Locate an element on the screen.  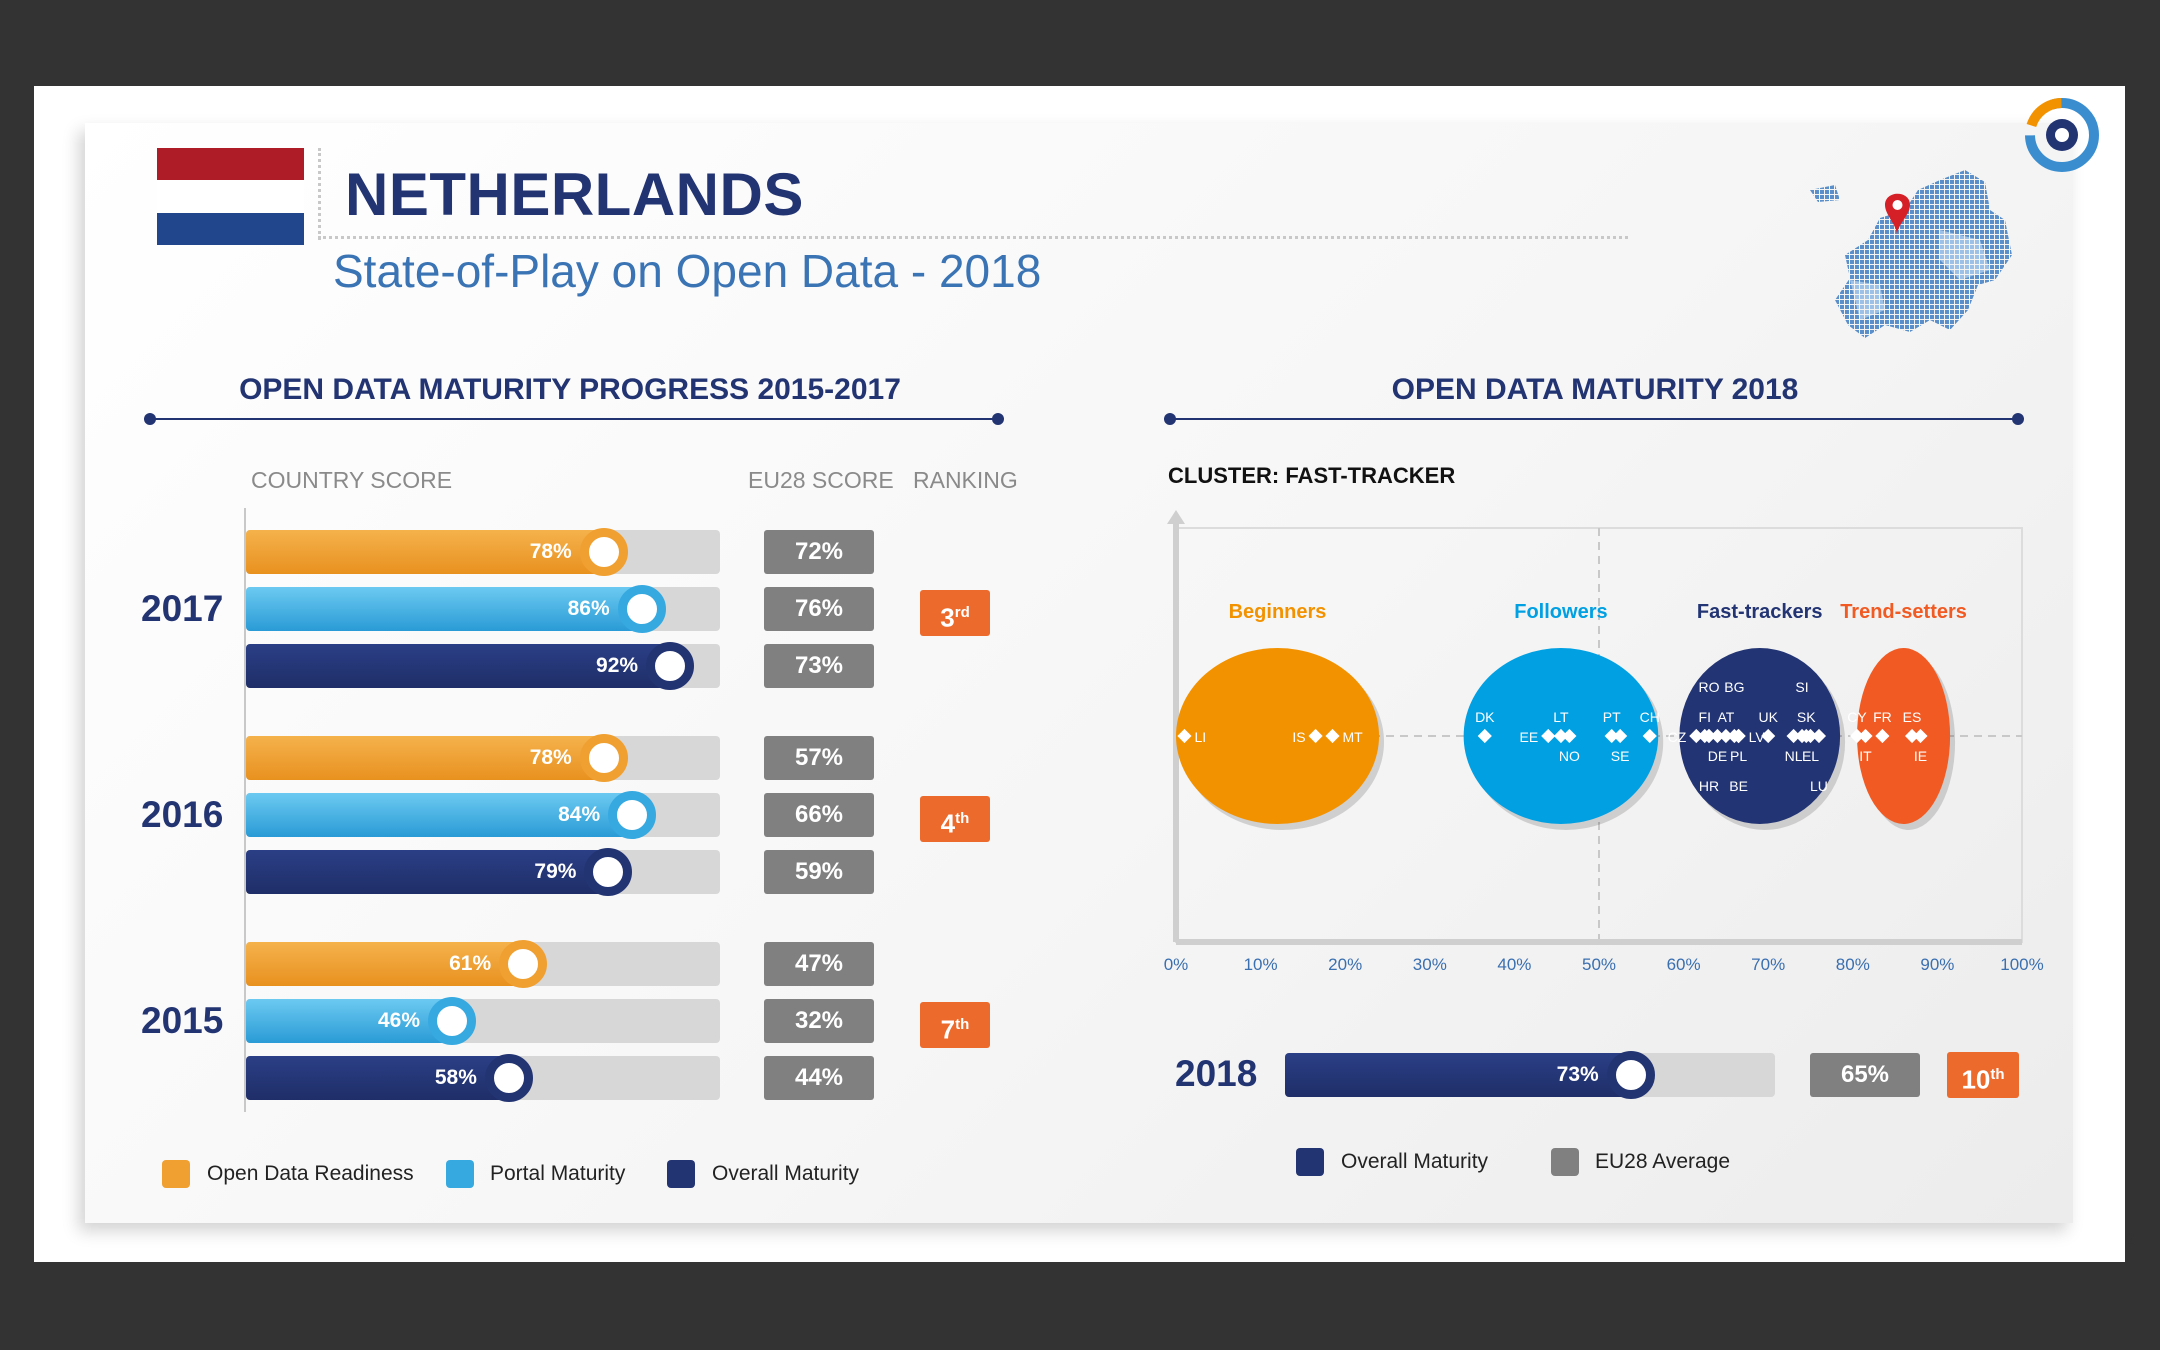
eu28-2016-portal-maturity: 66% is located at coordinates (819, 815).